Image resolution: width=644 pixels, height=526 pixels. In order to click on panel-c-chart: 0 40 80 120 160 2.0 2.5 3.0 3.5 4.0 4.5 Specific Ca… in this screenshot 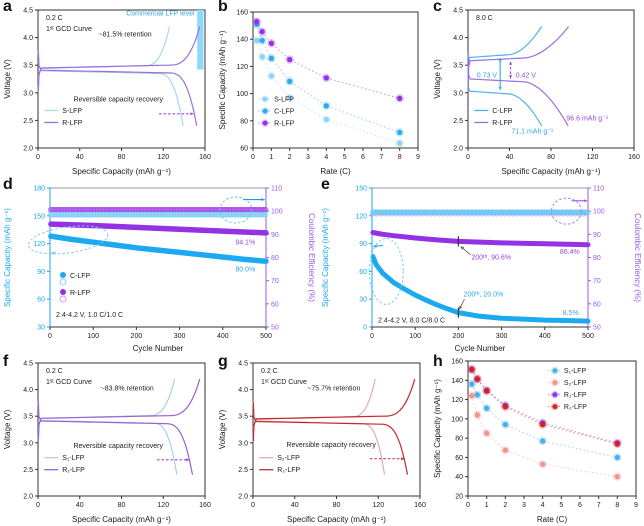, I will do `click(536, 92)`.